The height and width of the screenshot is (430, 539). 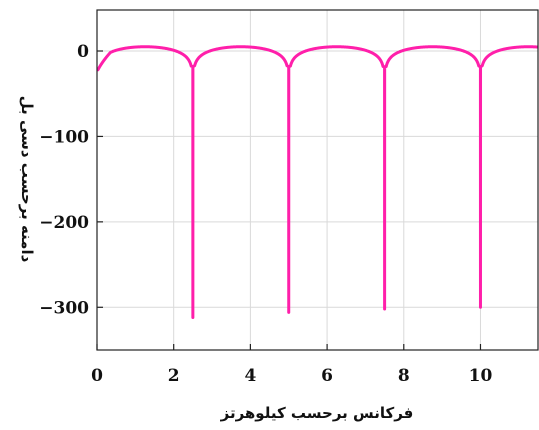 What do you see at coordinates (83, 52) in the screenshot?
I see `y-tick-label: 0` at bounding box center [83, 52].